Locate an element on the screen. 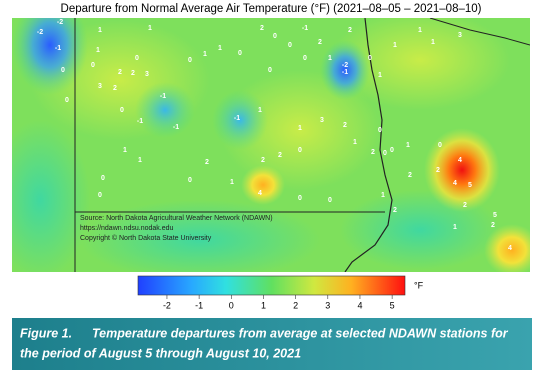 This screenshot has height=382, width=543. red-river-border is located at coordinates (368, 145).